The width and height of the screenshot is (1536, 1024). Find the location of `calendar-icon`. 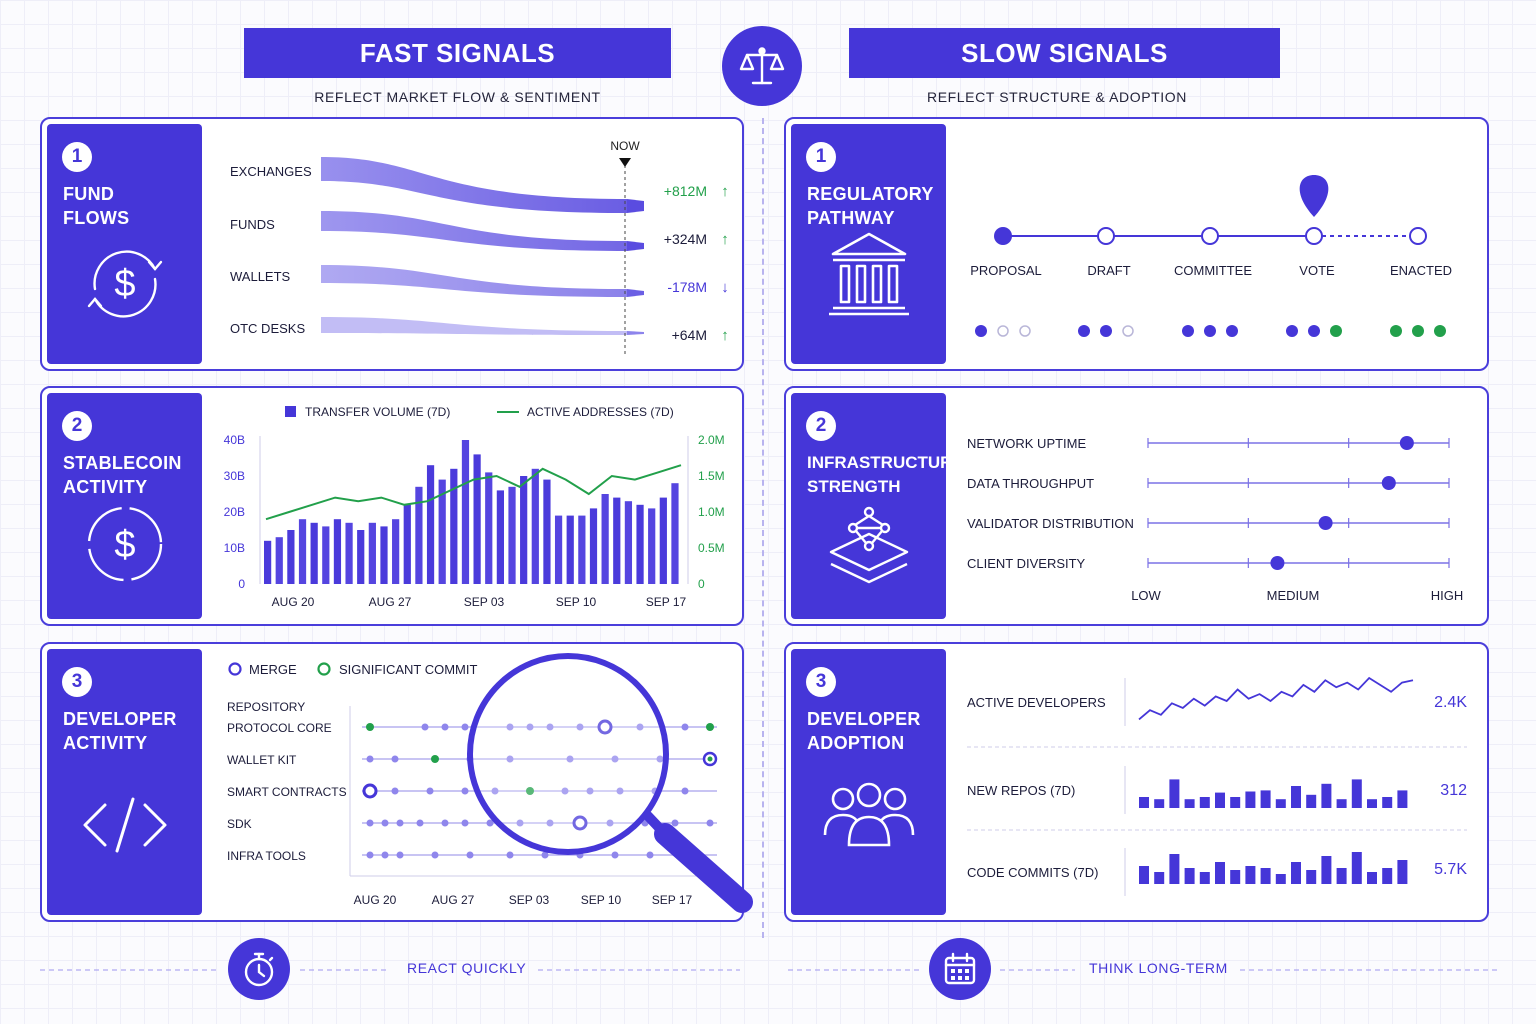

calendar-icon is located at coordinates (960, 969).